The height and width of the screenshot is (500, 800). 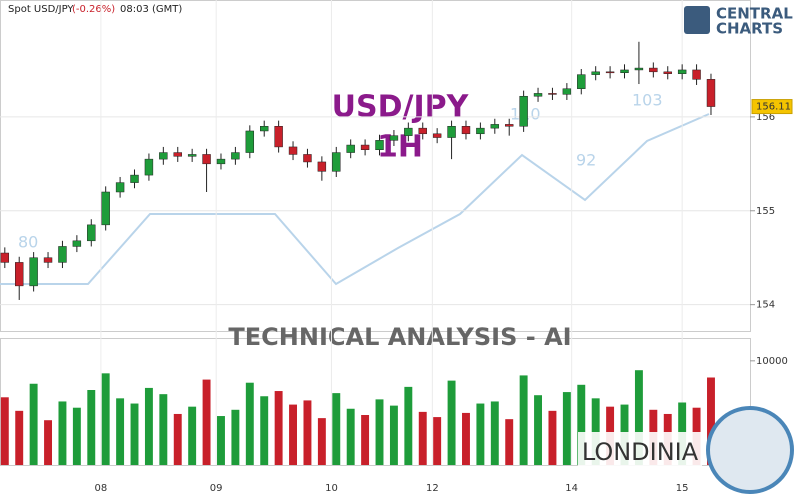 I want to click on overlay-label: 80, so click(x=28, y=242).